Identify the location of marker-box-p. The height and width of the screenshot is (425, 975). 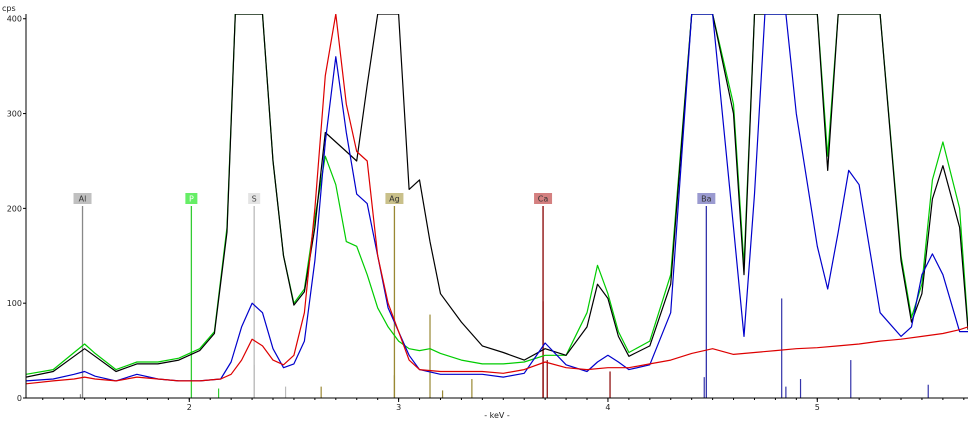
(191, 198).